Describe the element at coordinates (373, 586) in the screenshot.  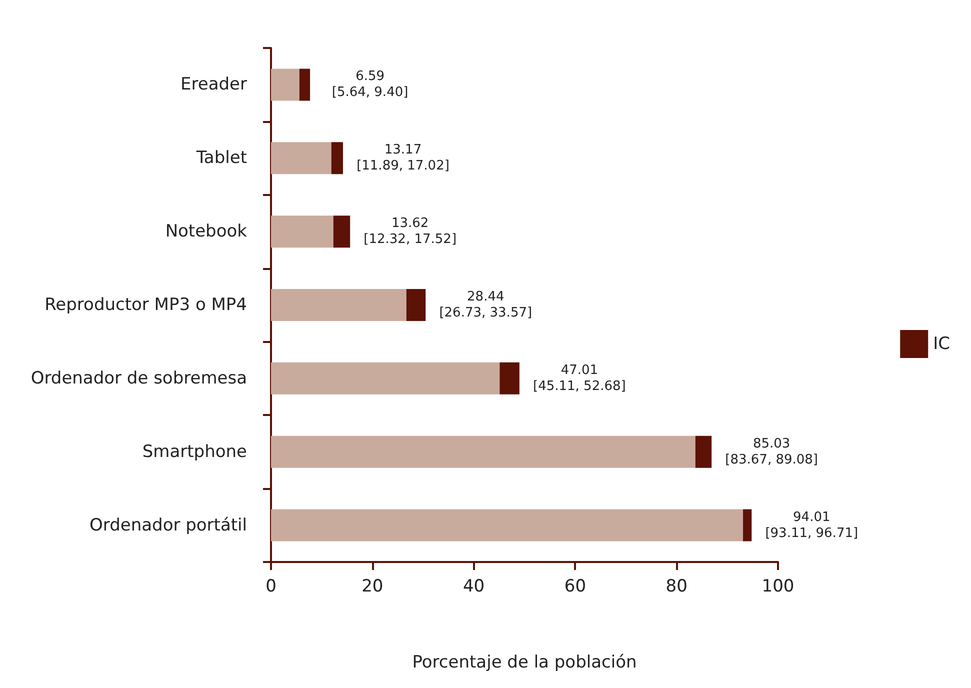
I see `x-tick-label: 20` at that location.